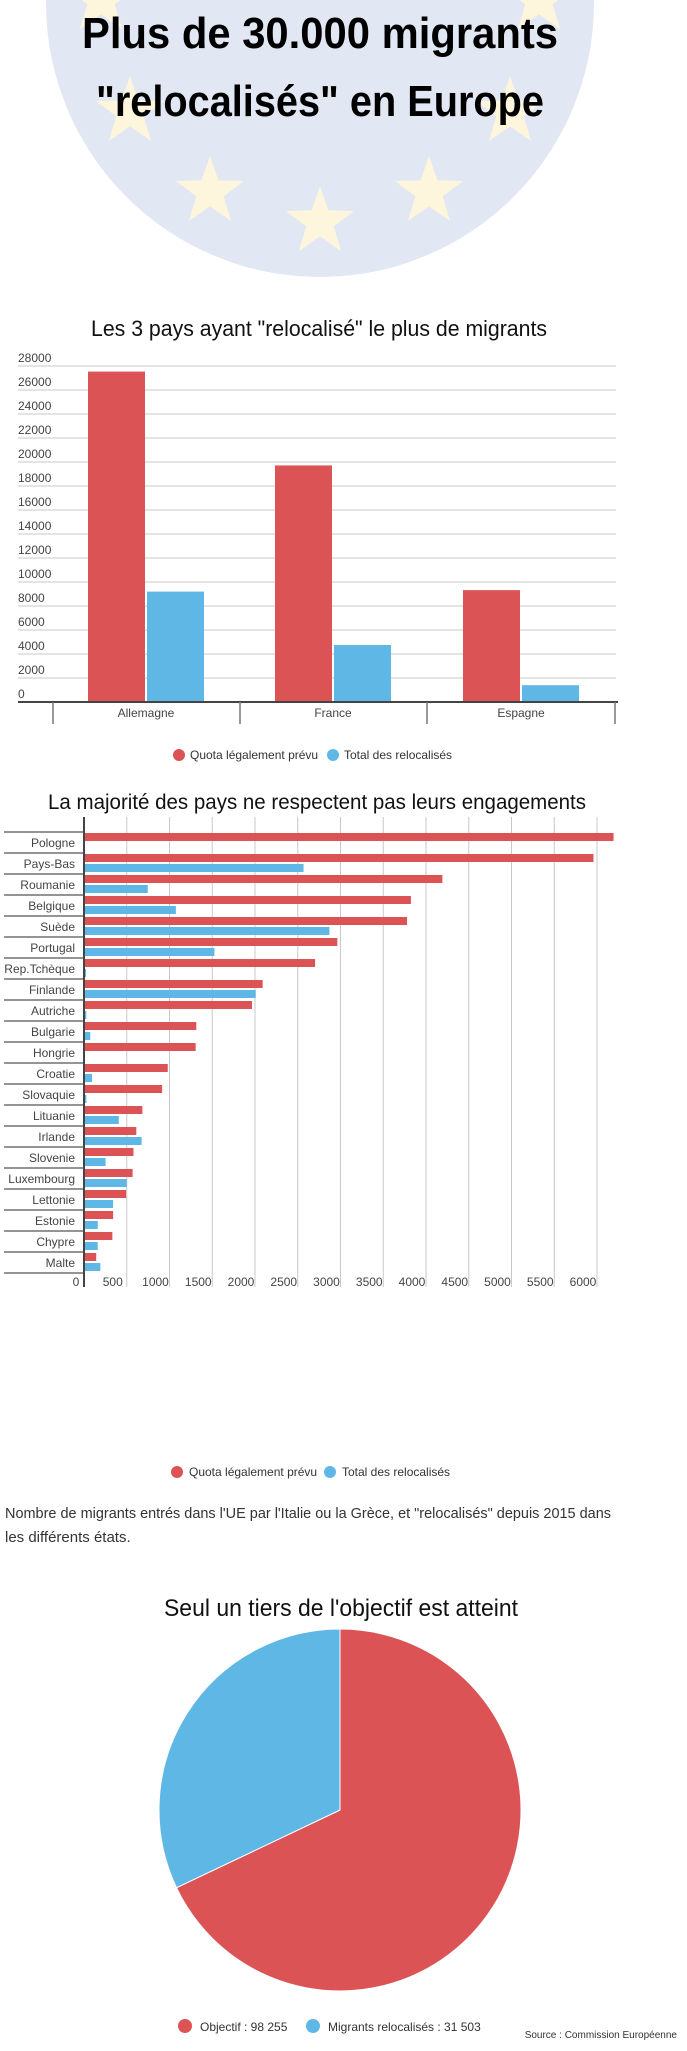 Image resolution: width=687 pixels, height=2051 pixels. What do you see at coordinates (68, 1537) in the screenshot?
I see `caption-line2: les différents états.` at bounding box center [68, 1537].